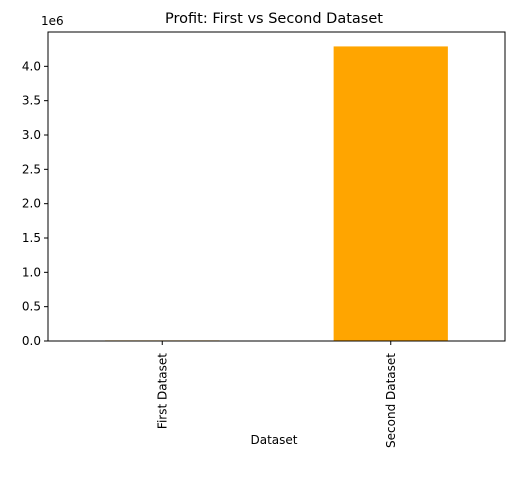 This screenshot has width=516, height=489. What do you see at coordinates (31, 135) in the screenshot?
I see `y-tick-label: 3.0` at bounding box center [31, 135].